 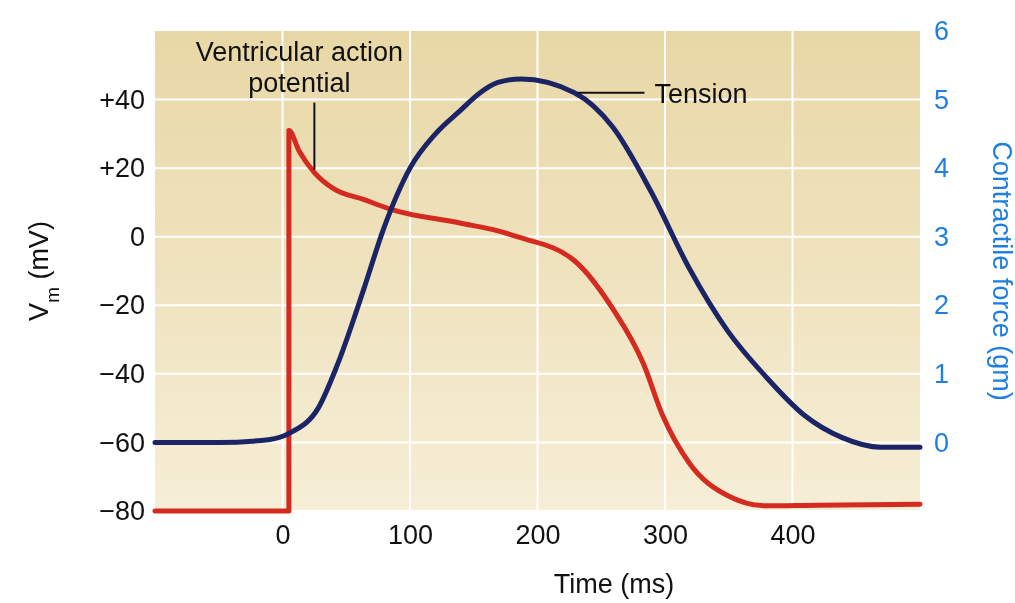 I want to click on y2-tick-label: 5, so click(x=942, y=99).